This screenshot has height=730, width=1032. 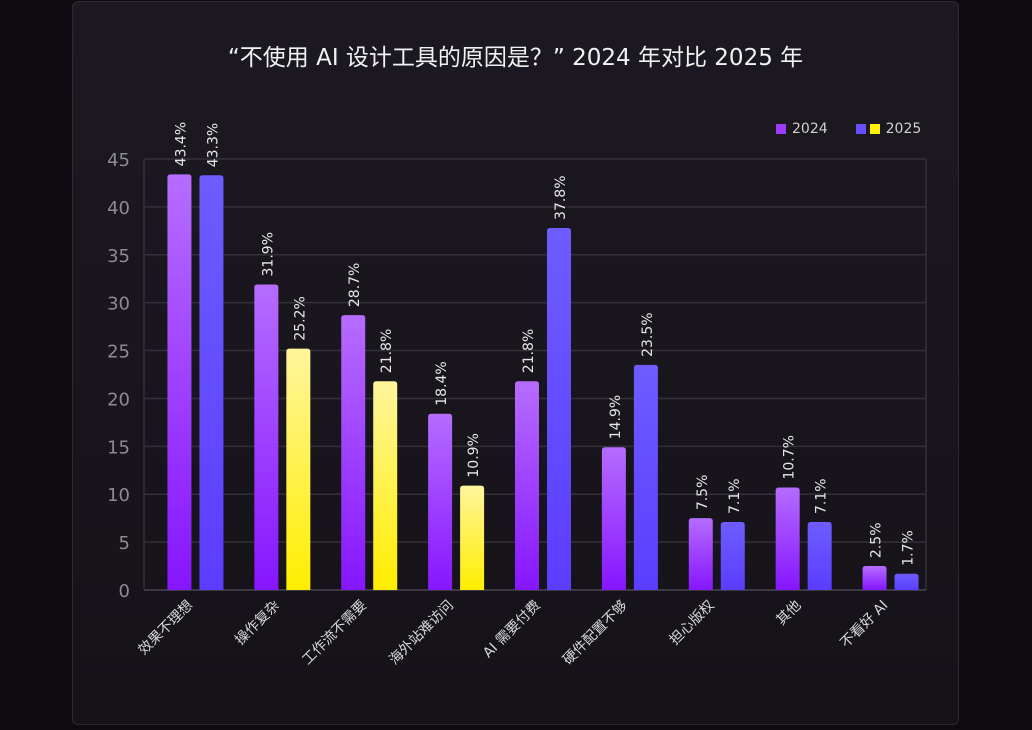 I want to click on data-label: 1.7%, so click(x=909, y=548).